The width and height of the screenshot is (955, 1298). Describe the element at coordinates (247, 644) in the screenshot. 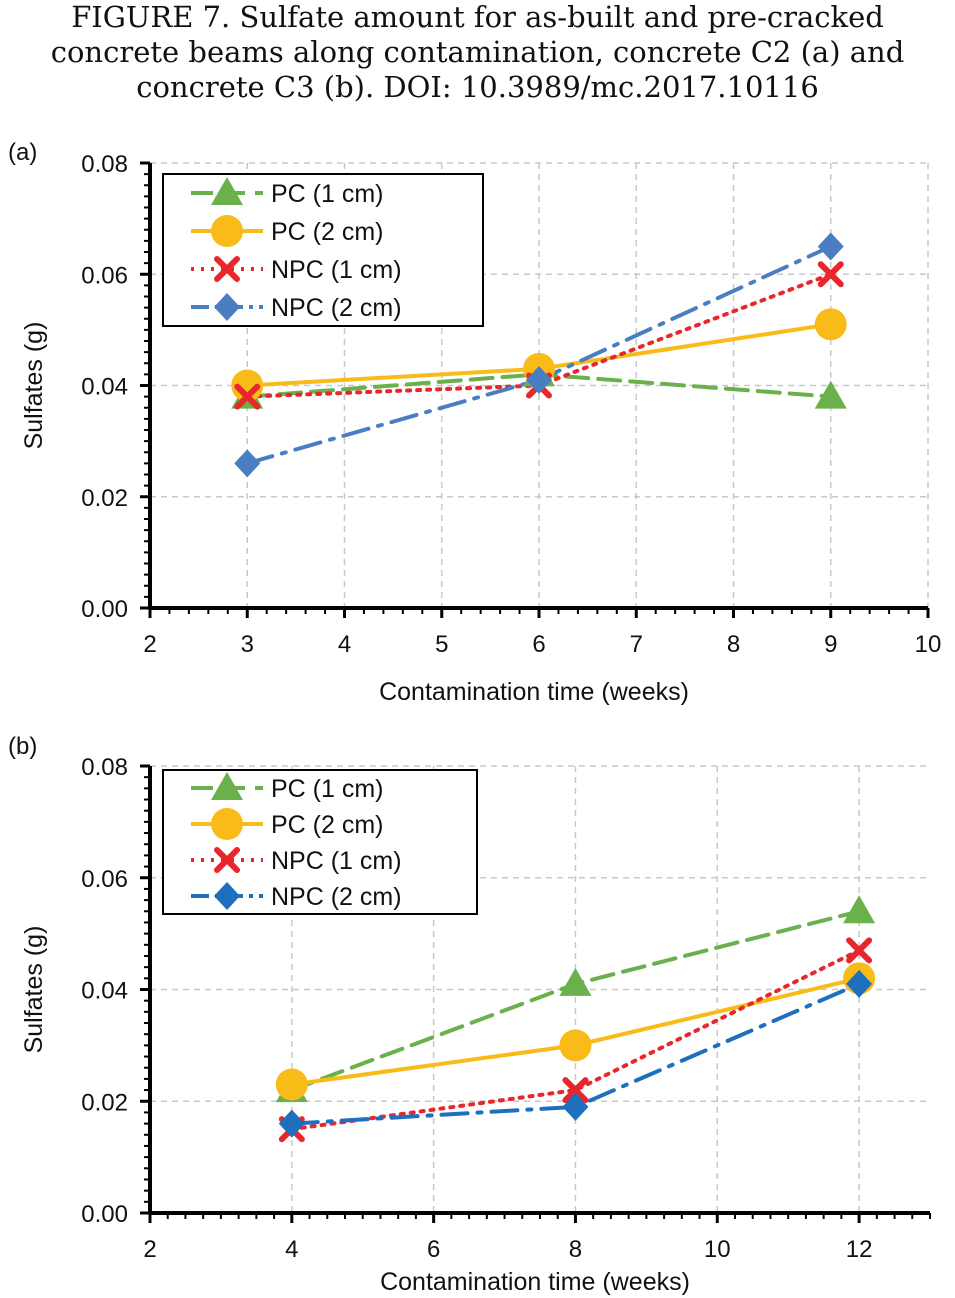

I see `x-tick-label: 3` at that location.